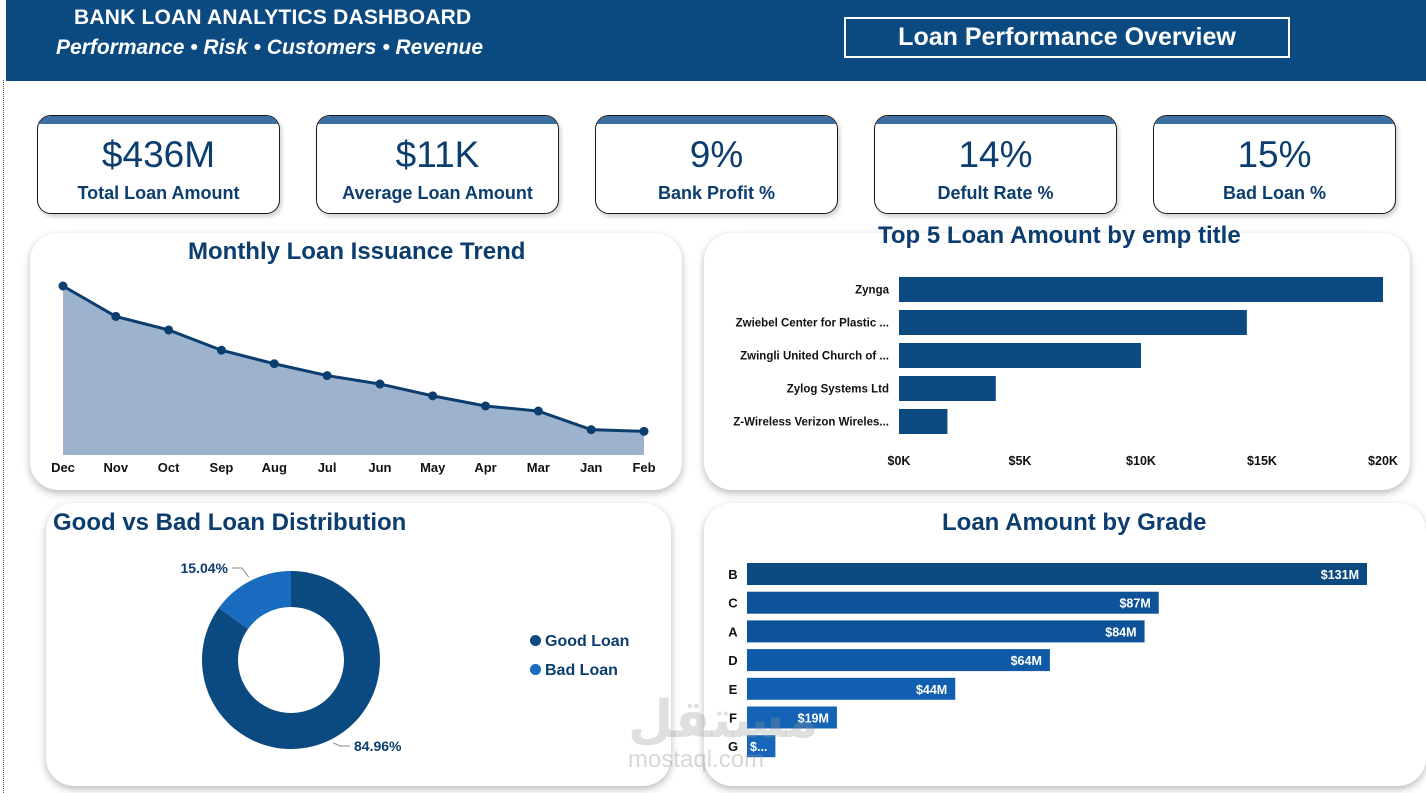 The width and height of the screenshot is (1426, 793). Describe the element at coordinates (1026, 661) in the screenshot. I see `grade-data-label: $64M` at that location.